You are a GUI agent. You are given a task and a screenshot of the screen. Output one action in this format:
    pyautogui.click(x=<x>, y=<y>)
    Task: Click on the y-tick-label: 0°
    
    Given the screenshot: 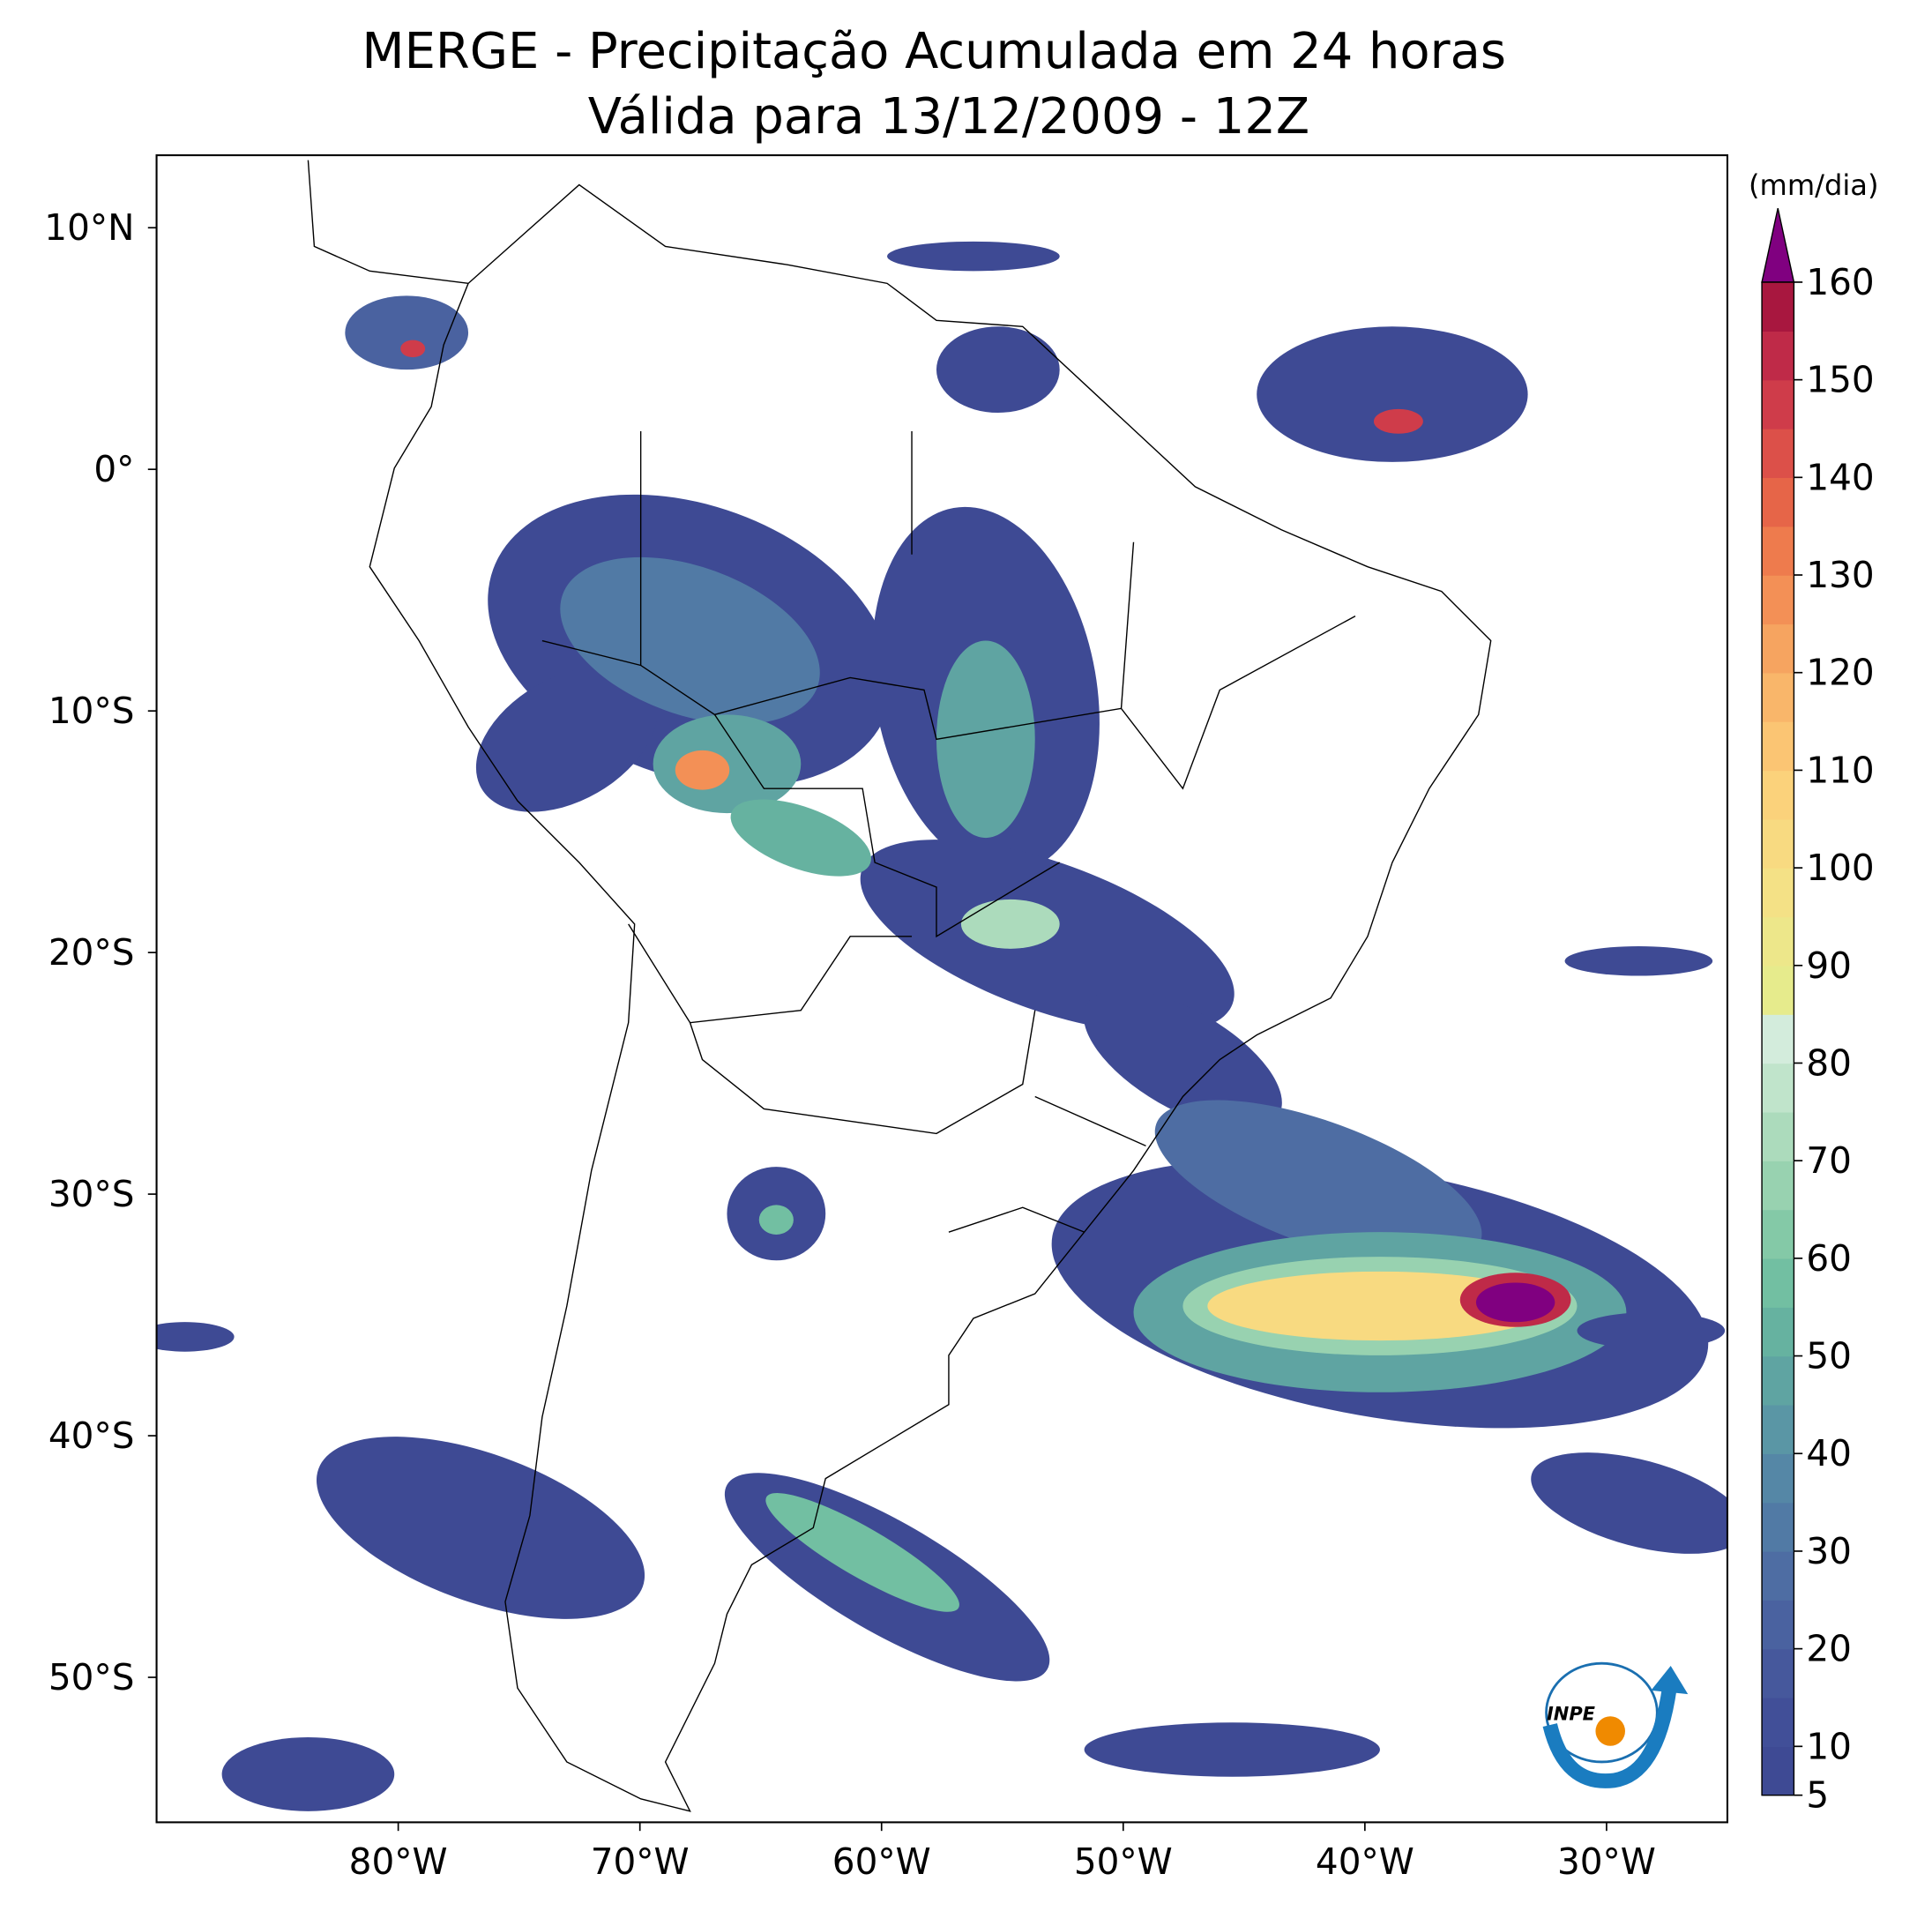 What is the action you would take?
    pyautogui.click(x=113, y=469)
    